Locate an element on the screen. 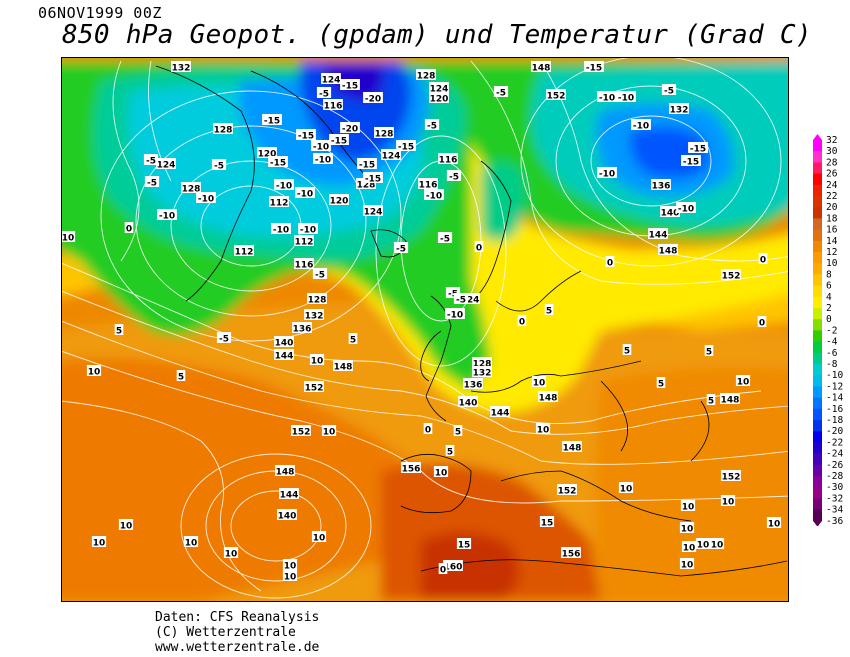 This screenshot has width=850, height=657. legend-tick-label: 26 is located at coordinates (832, 174).